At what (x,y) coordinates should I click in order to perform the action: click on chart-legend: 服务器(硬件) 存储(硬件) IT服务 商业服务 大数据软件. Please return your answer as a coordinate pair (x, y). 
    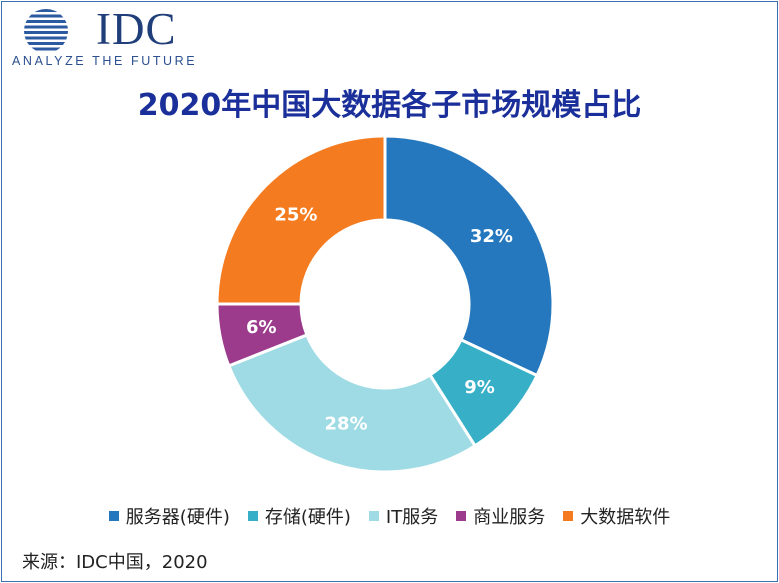
    Looking at the image, I should click on (389, 516).